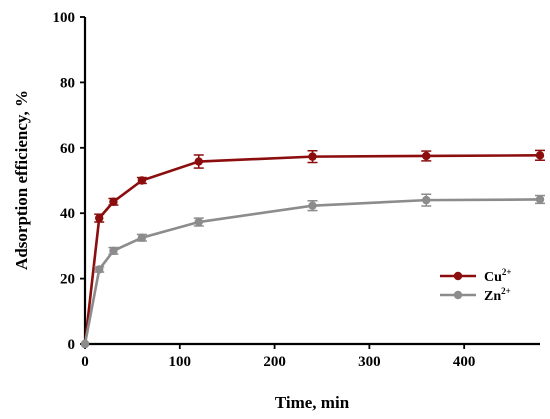 Image resolution: width=550 pixels, height=419 pixels. What do you see at coordinates (274, 362) in the screenshot?
I see `x-tick-label: 200` at bounding box center [274, 362].